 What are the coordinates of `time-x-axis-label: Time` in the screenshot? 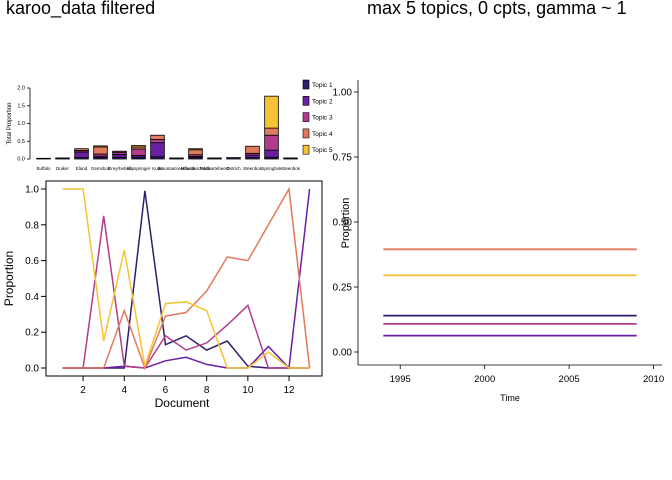 It's located at (510, 398).